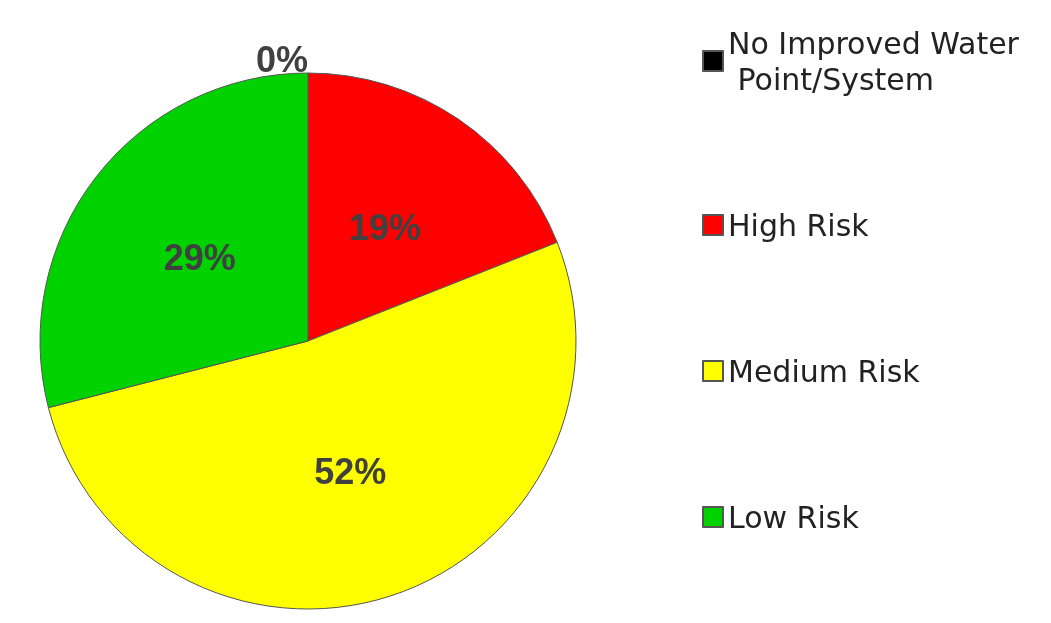  I want to click on text: 0%, so click(281, 59).